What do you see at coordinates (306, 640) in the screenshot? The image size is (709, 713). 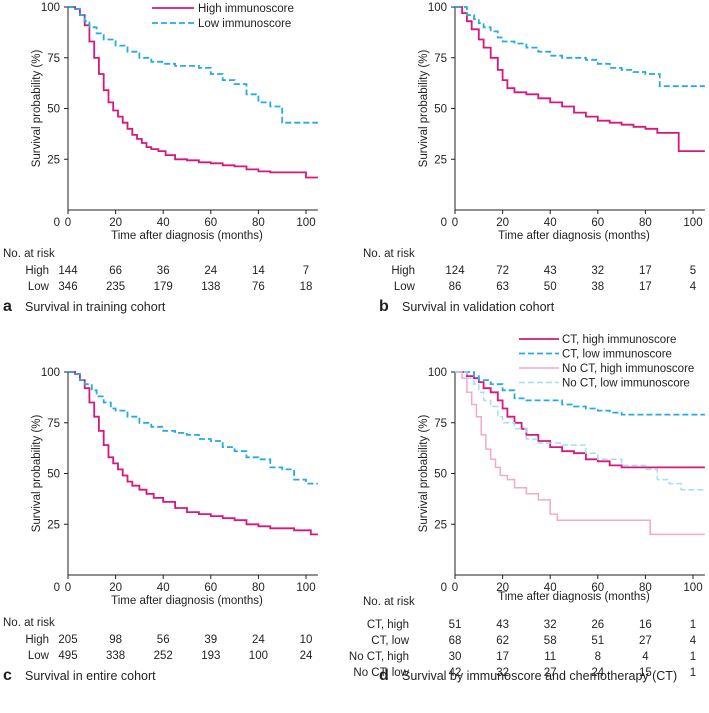 I see `at-risk-value: 10` at bounding box center [306, 640].